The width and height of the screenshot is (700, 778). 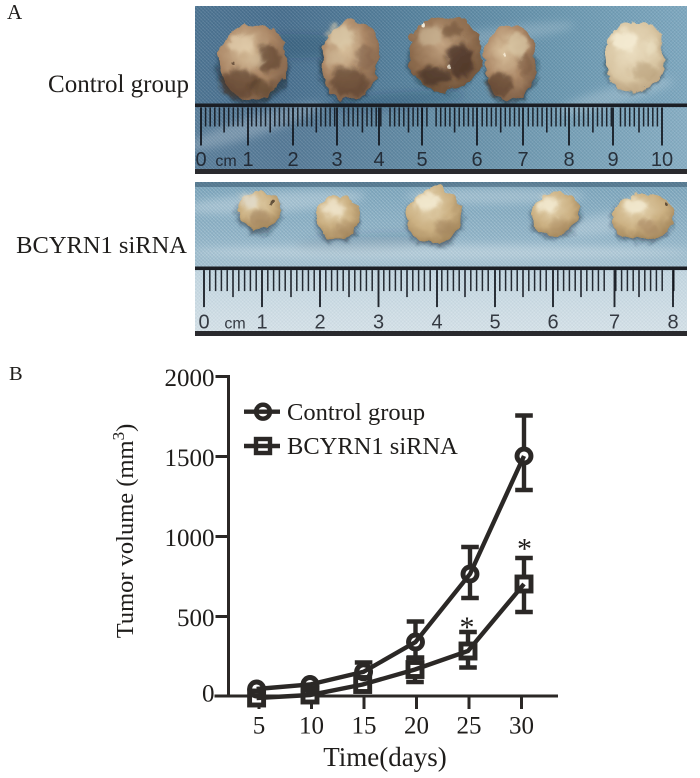 What do you see at coordinates (612, 160) in the screenshot?
I see `svg-text: 9` at bounding box center [612, 160].